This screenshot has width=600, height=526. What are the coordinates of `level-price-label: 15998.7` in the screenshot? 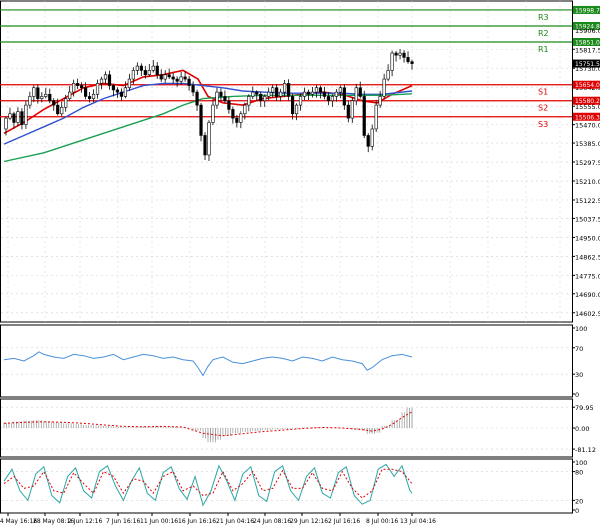 It's located at (587, 10).